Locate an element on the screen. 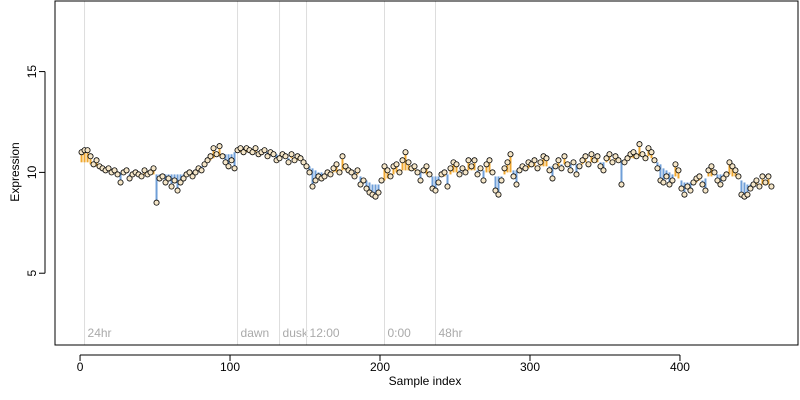 Image resolution: width=800 pixels, height=400 pixels. x-axis-title: Sample index is located at coordinates (425, 381).